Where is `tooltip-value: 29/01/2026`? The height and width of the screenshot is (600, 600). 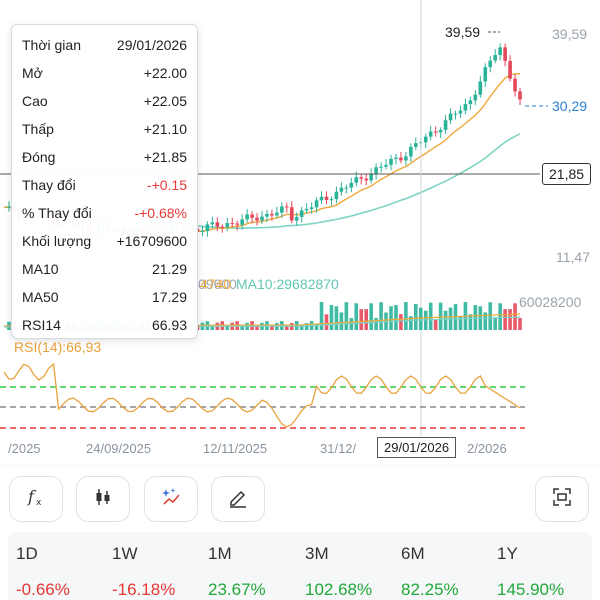
tooltip-value: 29/01/2026 is located at coordinates (151, 45).